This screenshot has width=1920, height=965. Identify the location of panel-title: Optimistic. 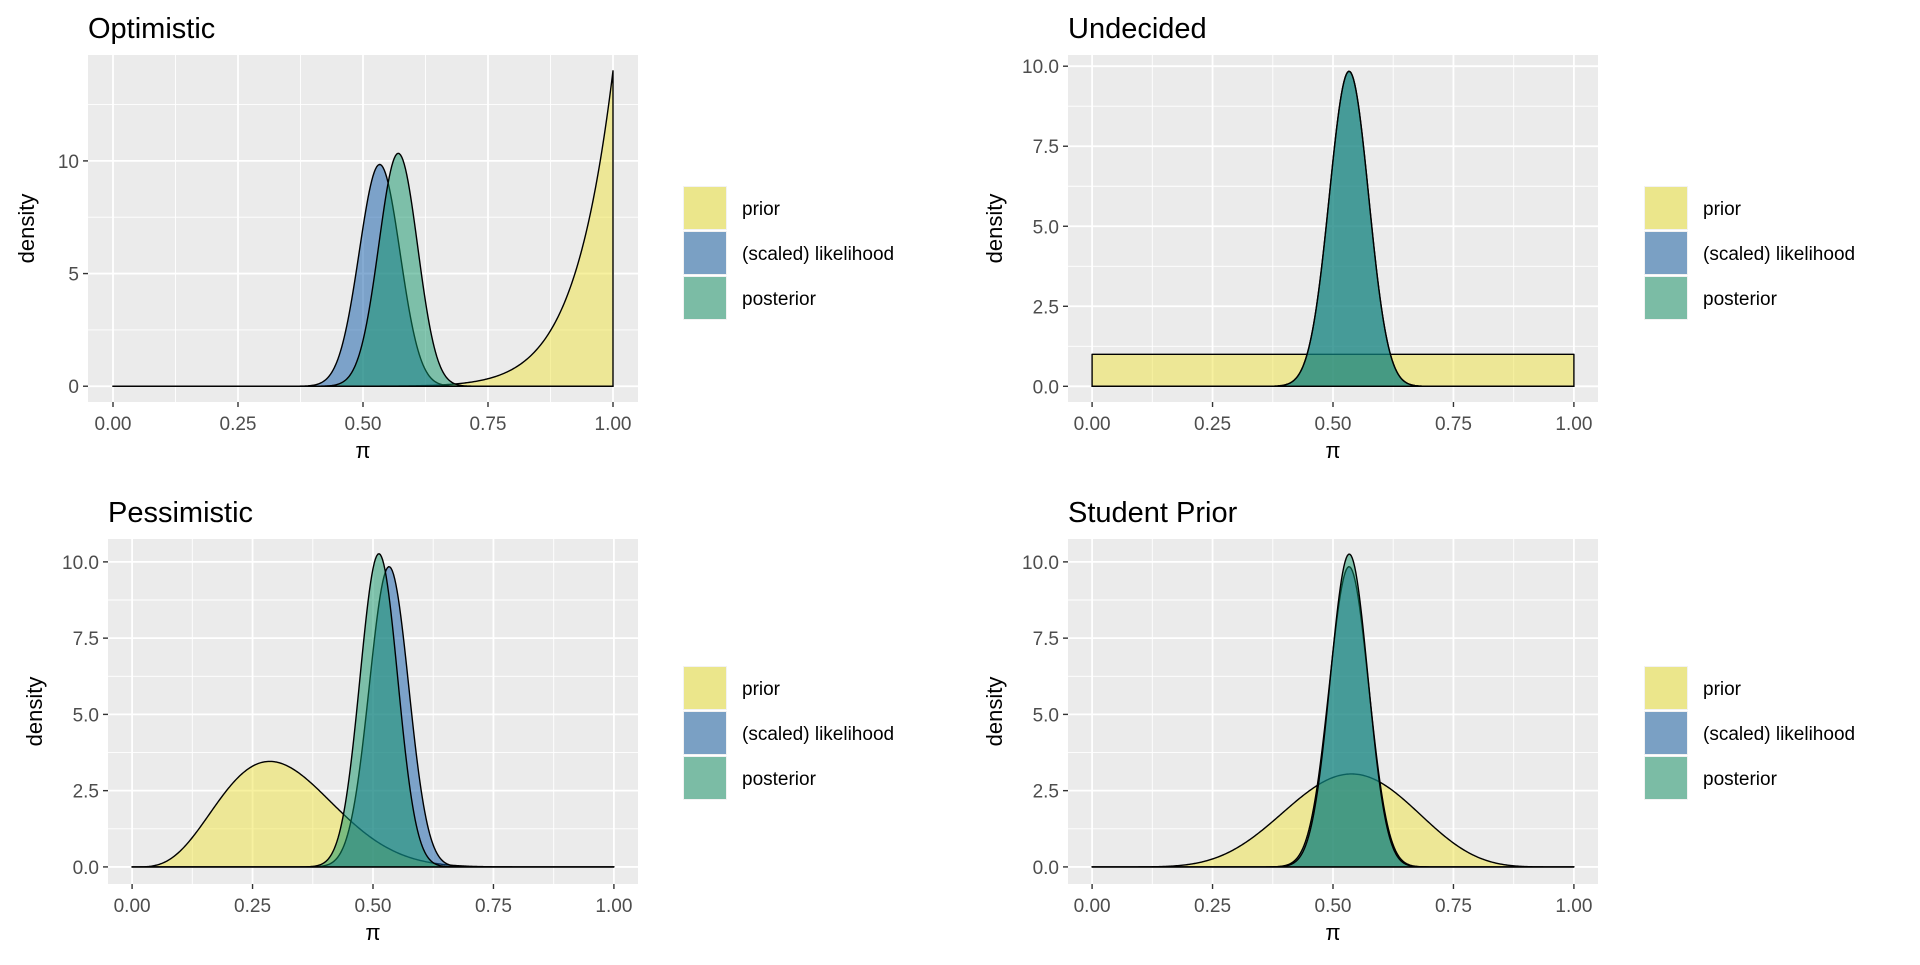
(151, 29).